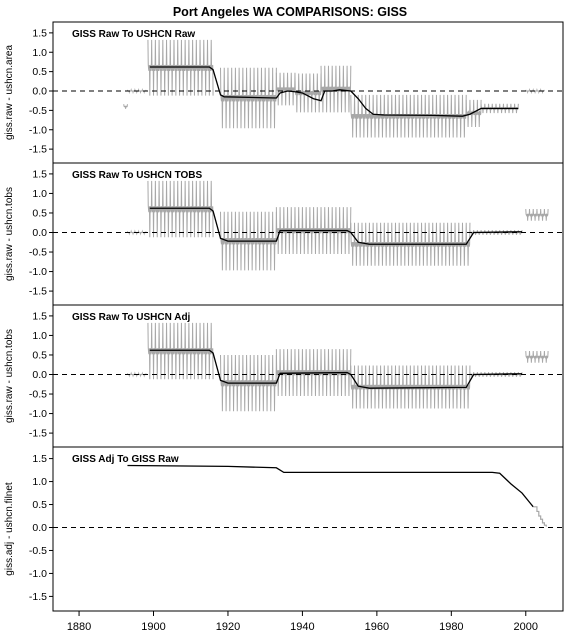  Describe the element at coordinates (137, 175) in the screenshot. I see `panel-title: GISS Raw To USHCN TOBS` at that location.